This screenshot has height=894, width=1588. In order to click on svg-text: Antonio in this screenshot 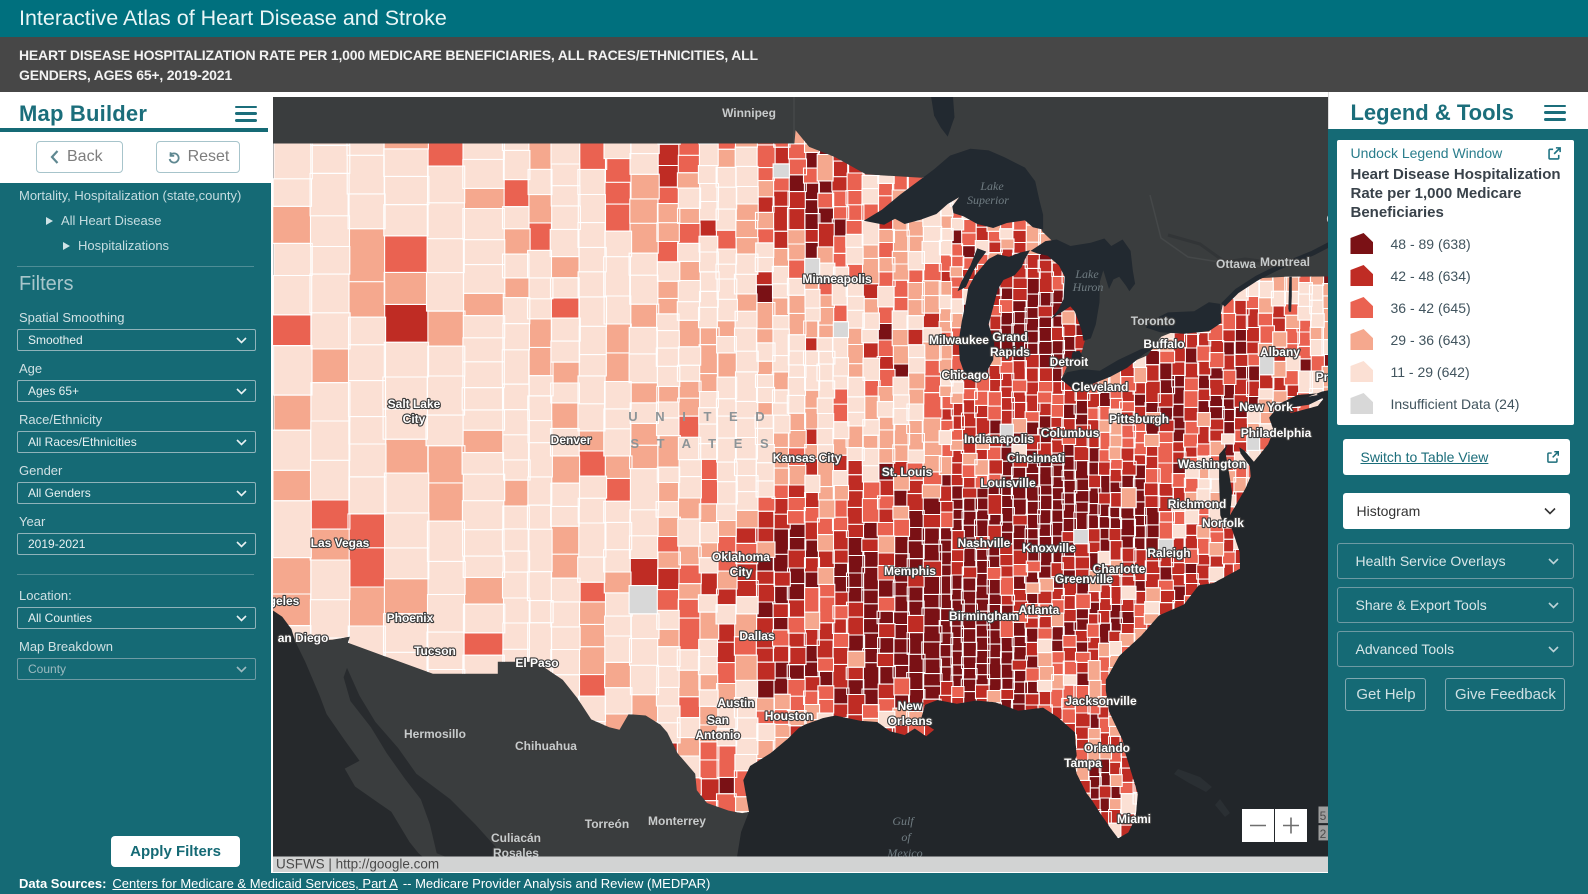, I will do `click(718, 734)`.